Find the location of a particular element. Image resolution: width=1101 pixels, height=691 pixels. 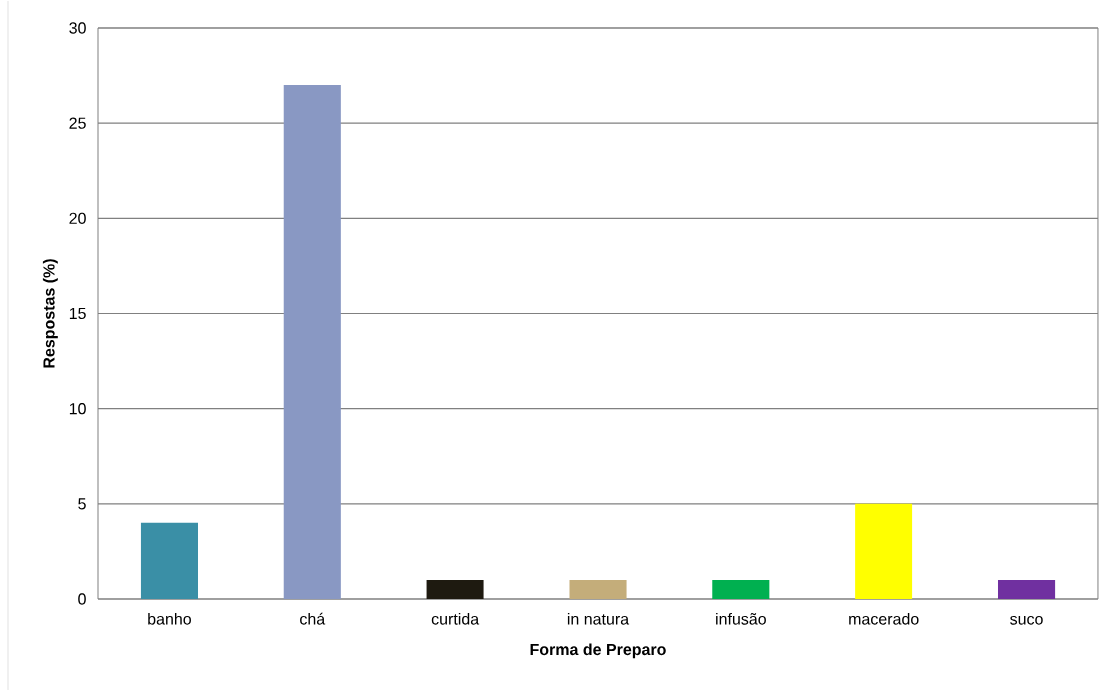

y-tick-label: 5 is located at coordinates (82, 504).